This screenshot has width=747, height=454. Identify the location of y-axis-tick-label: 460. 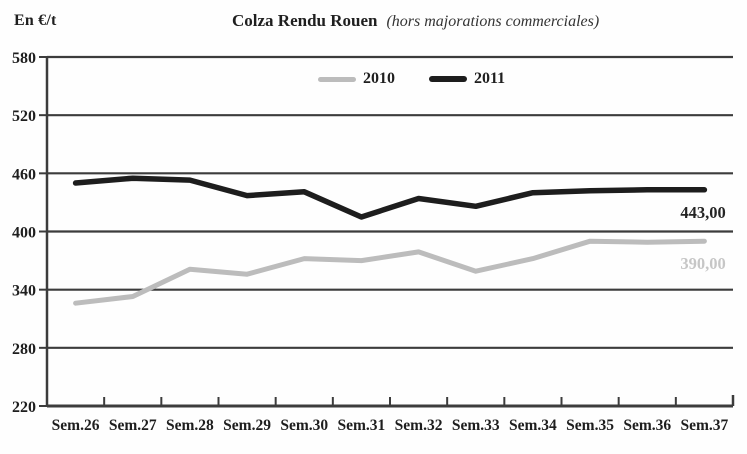
(24, 174).